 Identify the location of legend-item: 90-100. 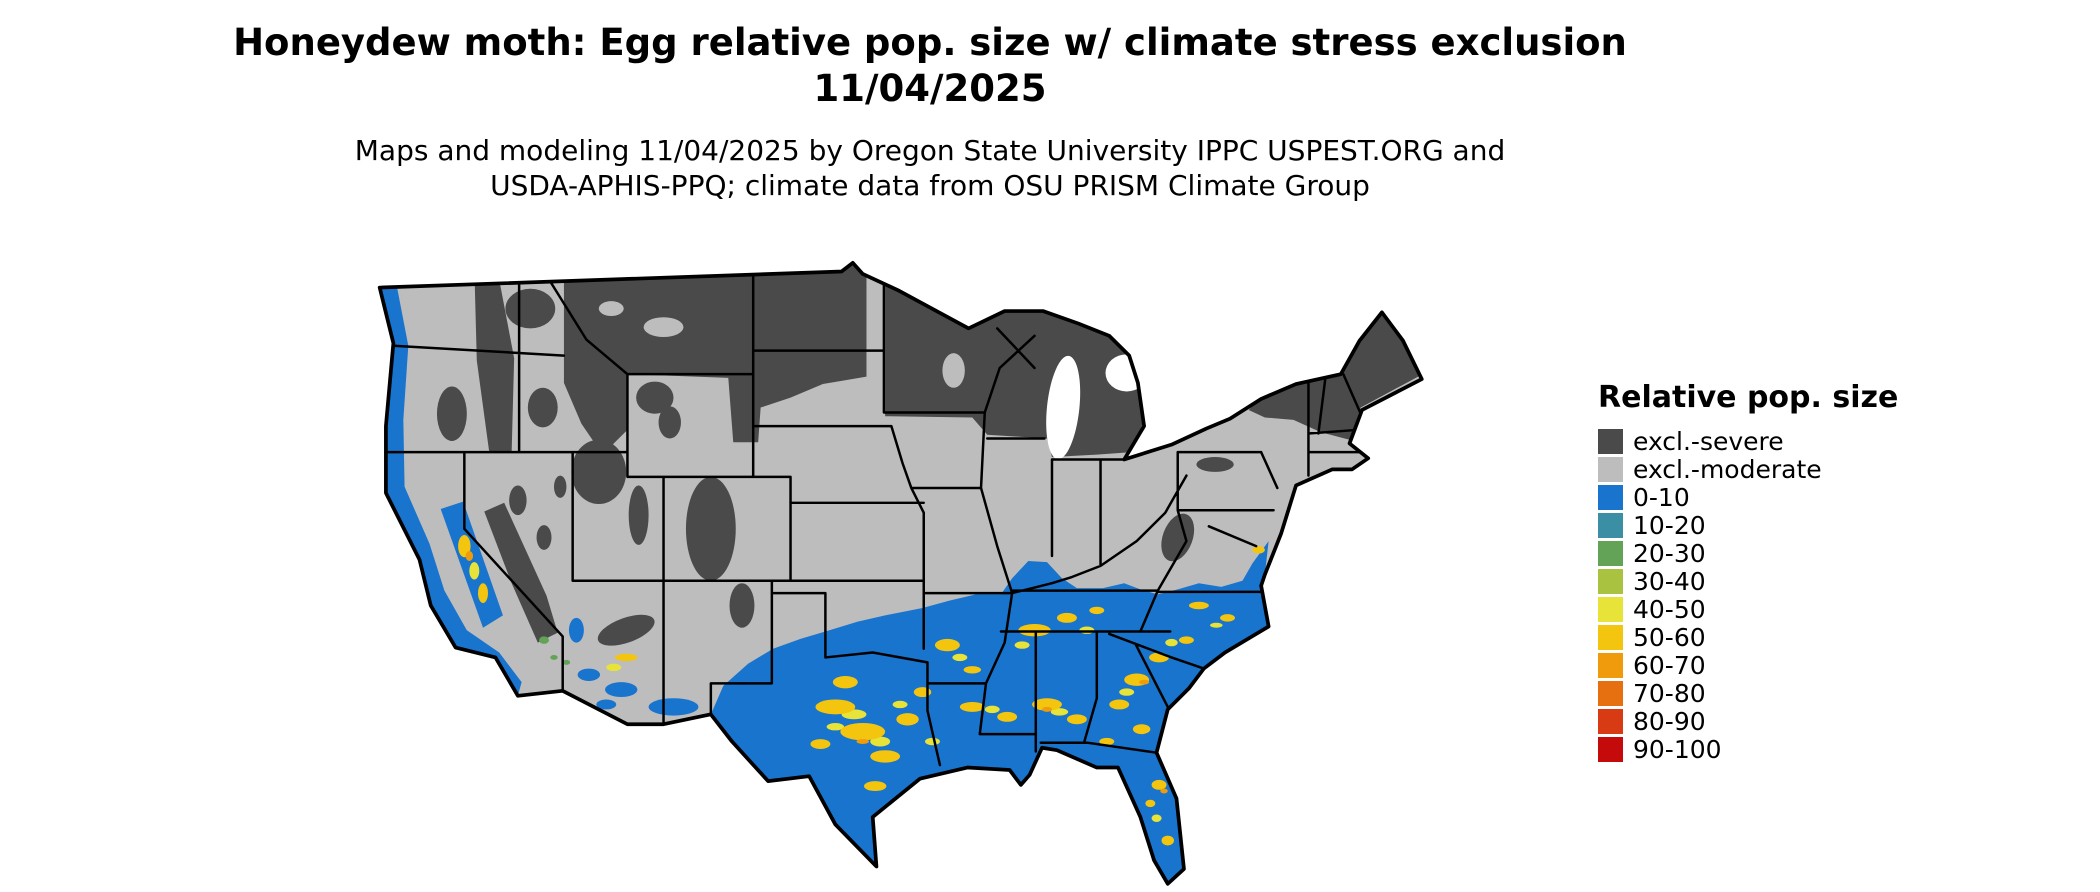
(1748, 749).